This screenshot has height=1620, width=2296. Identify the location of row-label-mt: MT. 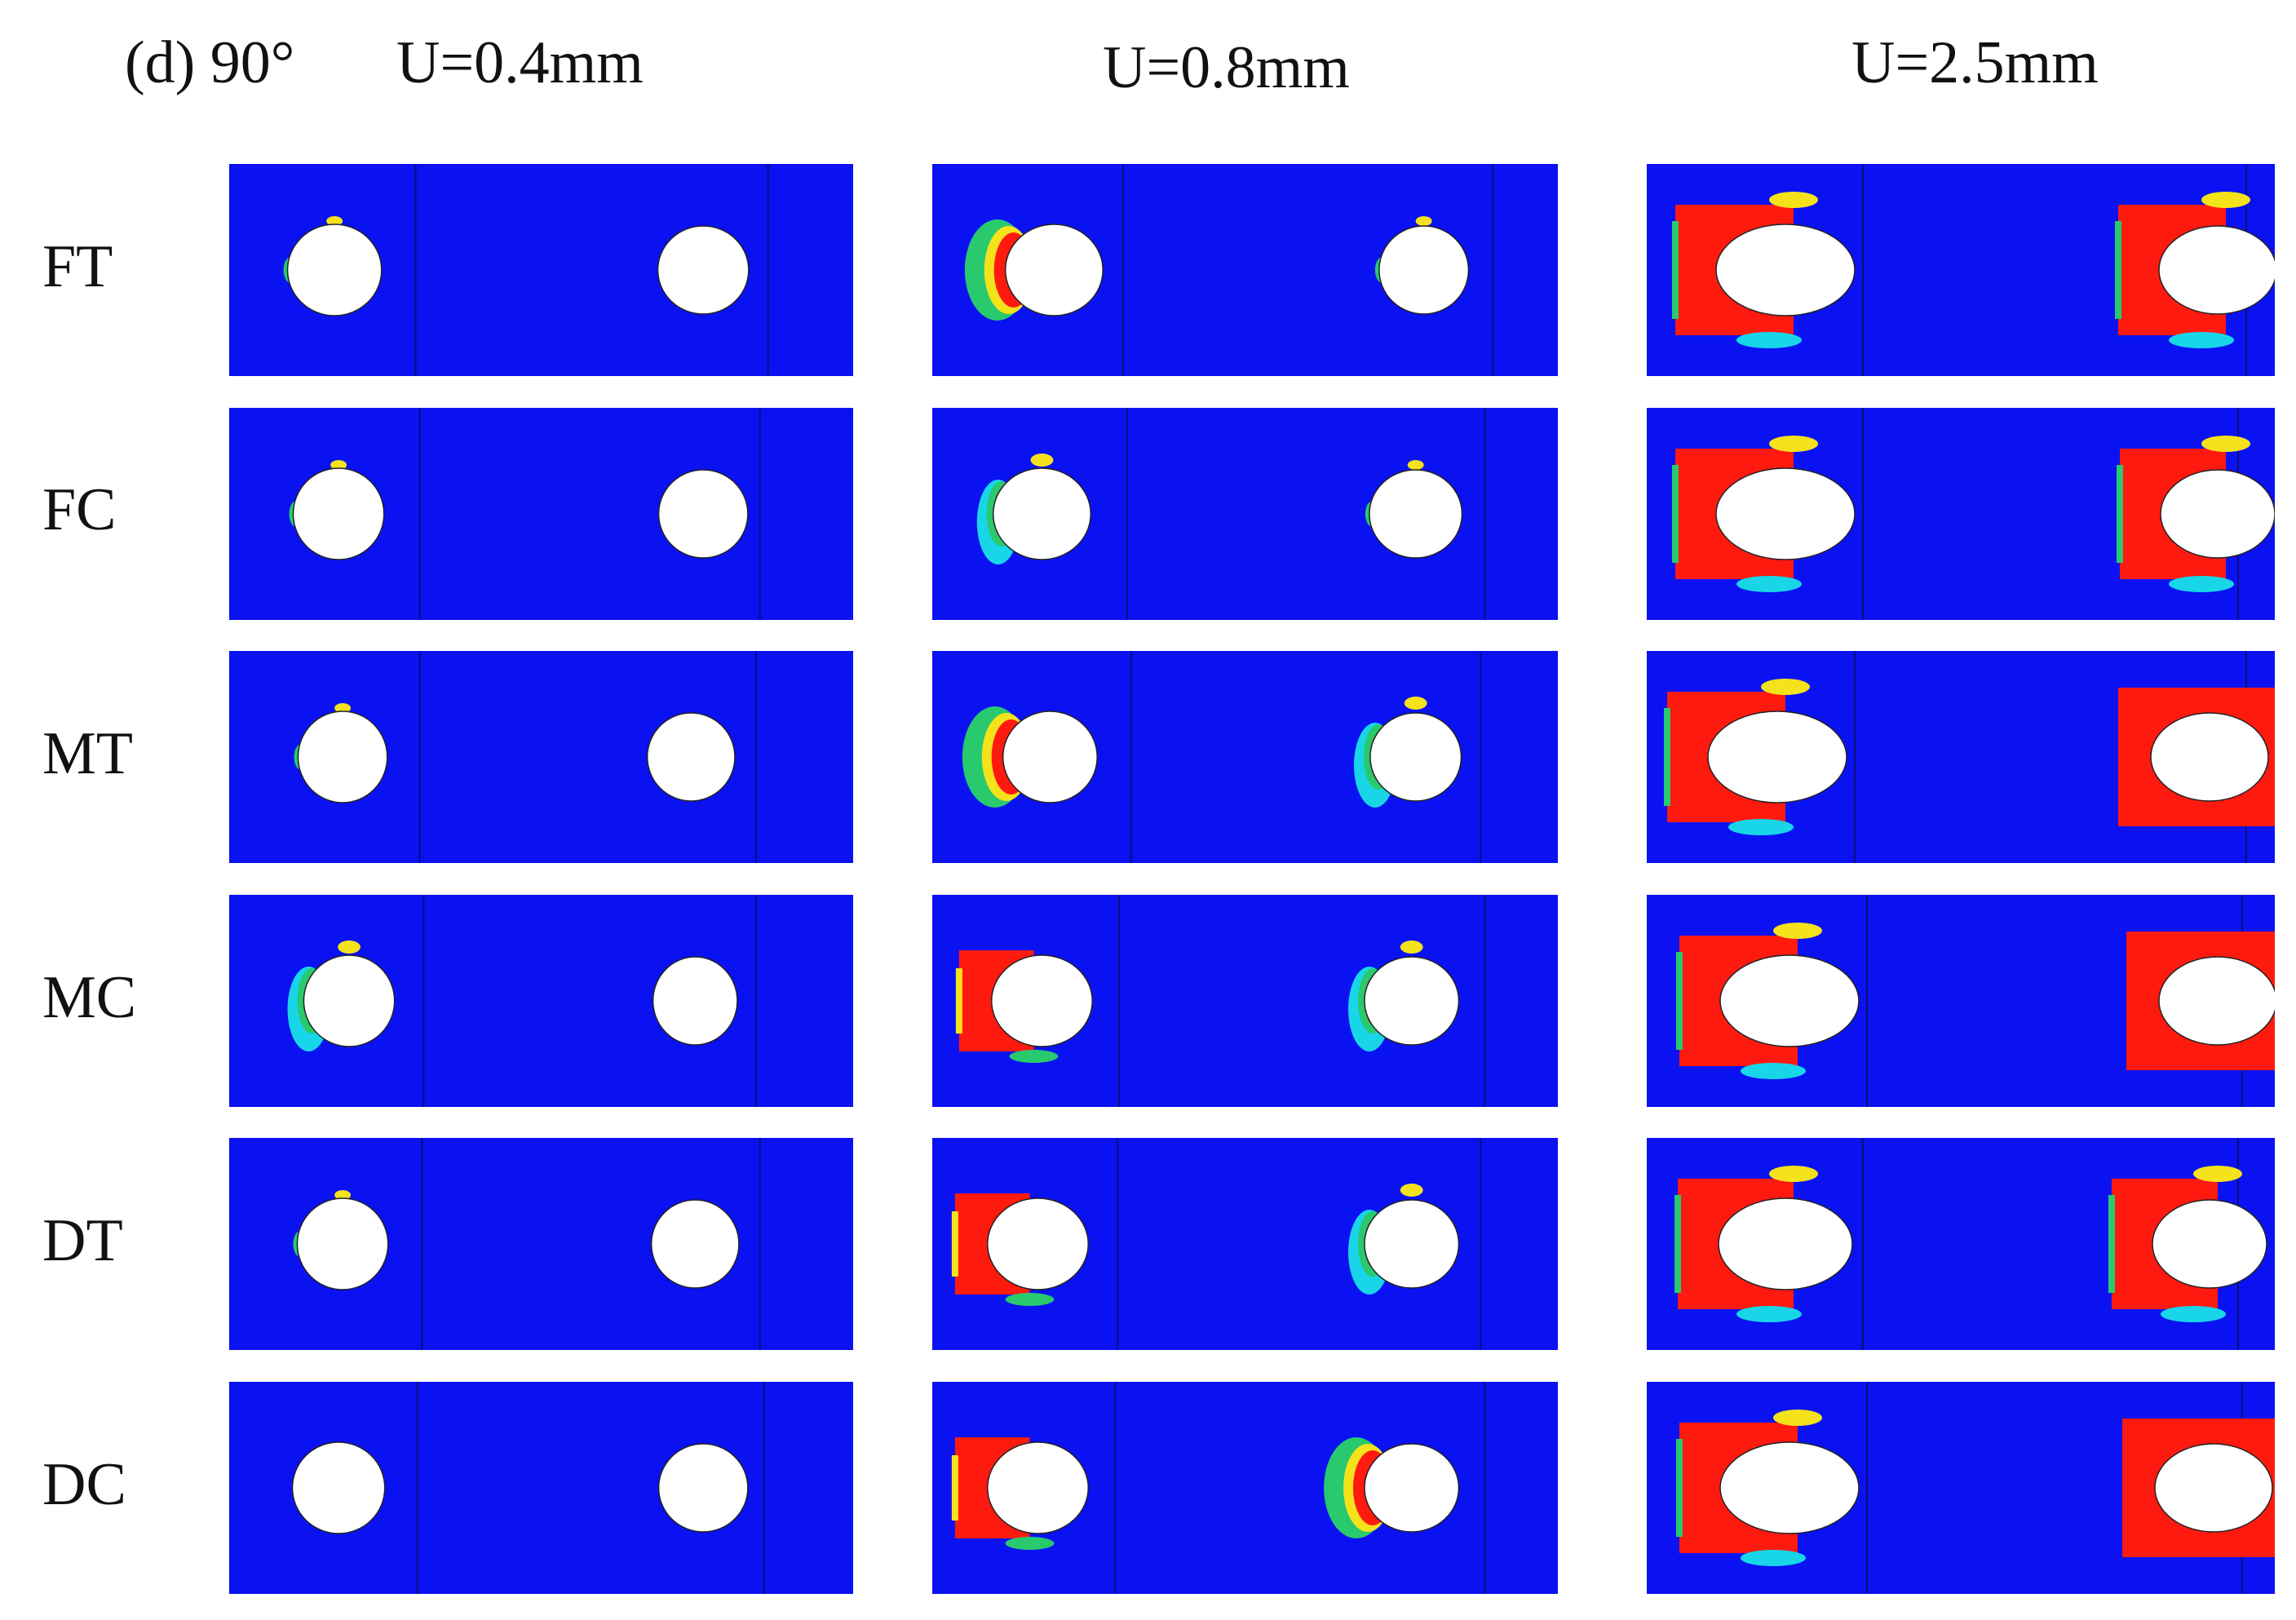
(87, 753).